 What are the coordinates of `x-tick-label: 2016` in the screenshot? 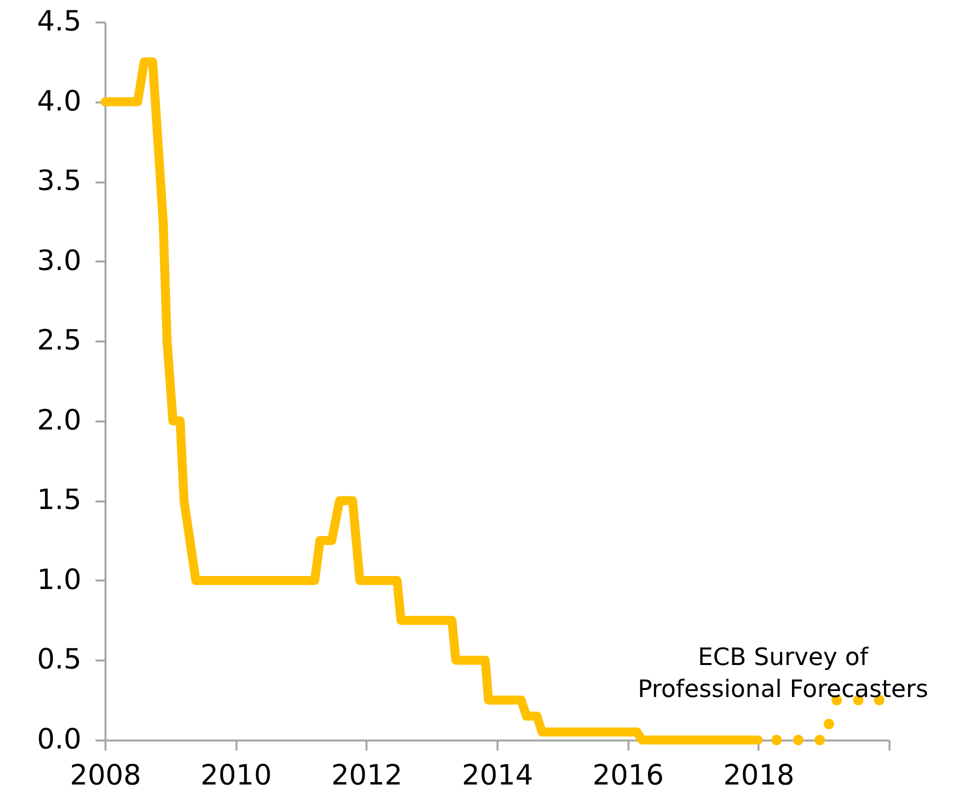 It's located at (628, 775).